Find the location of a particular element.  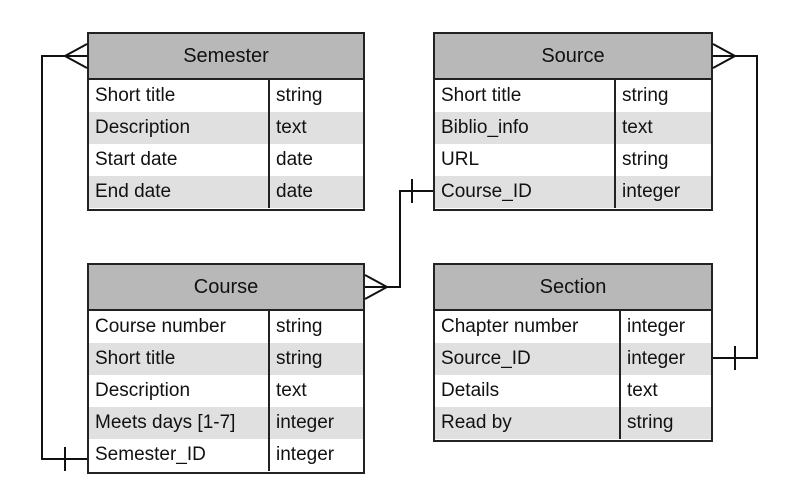

field-name: Chapter number is located at coordinates (510, 326).